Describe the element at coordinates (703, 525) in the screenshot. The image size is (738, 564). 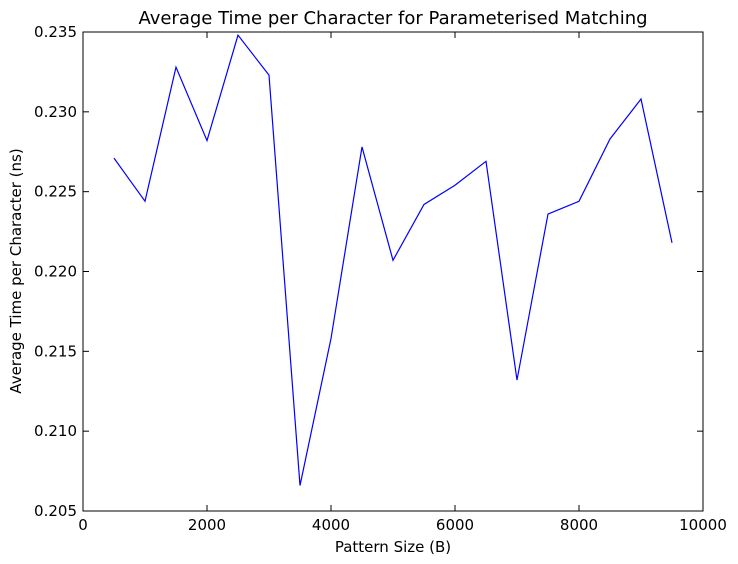
I see `x-tick-label: 10000` at that location.